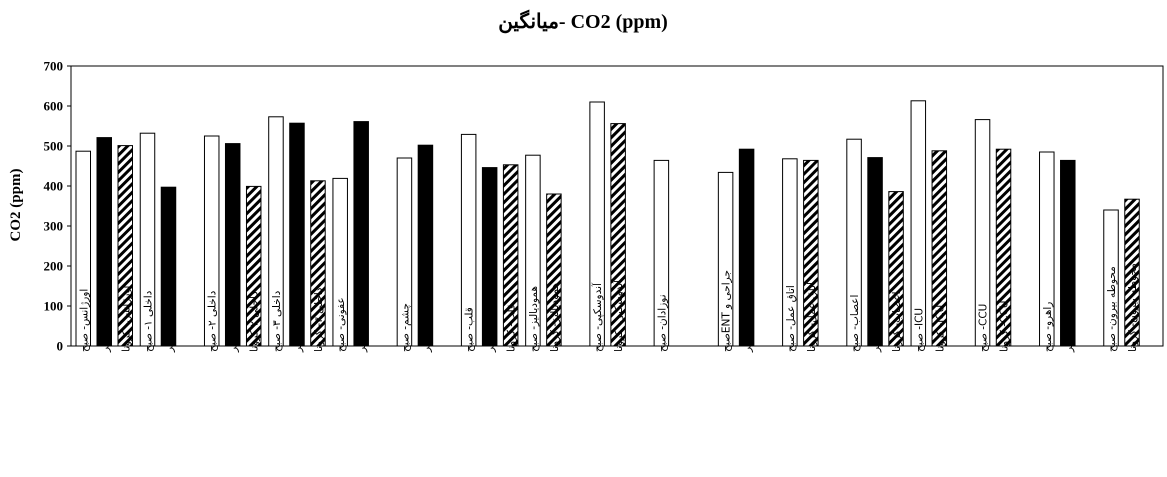 The image size is (1167, 477). Describe the element at coordinates (855, 323) in the screenshot. I see `category-label: اعصاب- صبح` at that location.